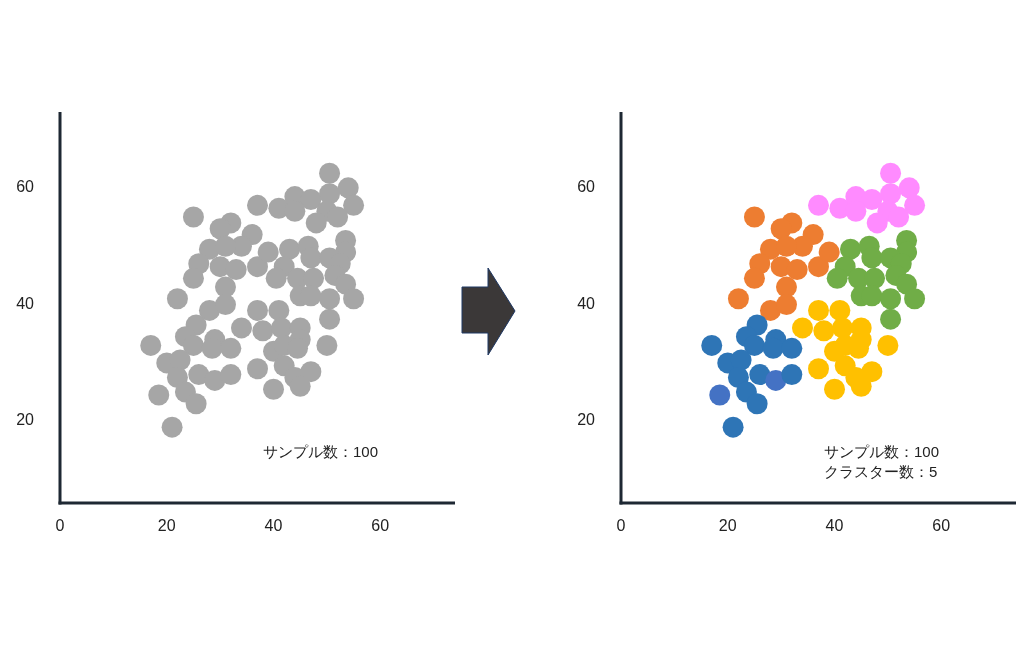 The width and height of the screenshot is (1024, 650). Describe the element at coordinates (881, 471) in the screenshot. I see `annotation: クラスター数：5` at that location.